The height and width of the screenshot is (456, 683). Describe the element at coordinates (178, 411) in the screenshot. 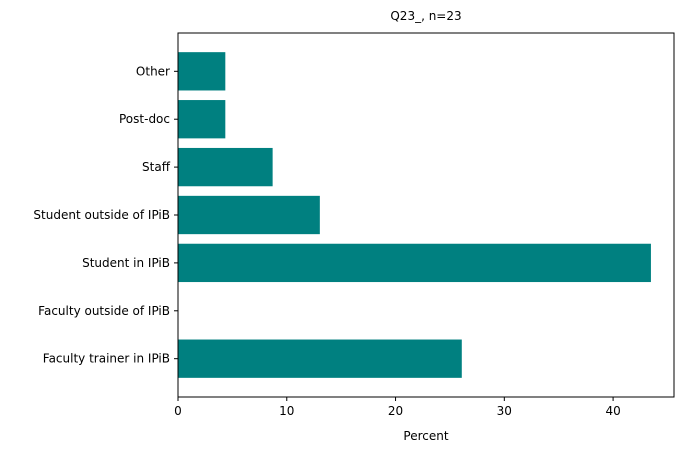

I see `x-tick-label-0: 0` at that location.